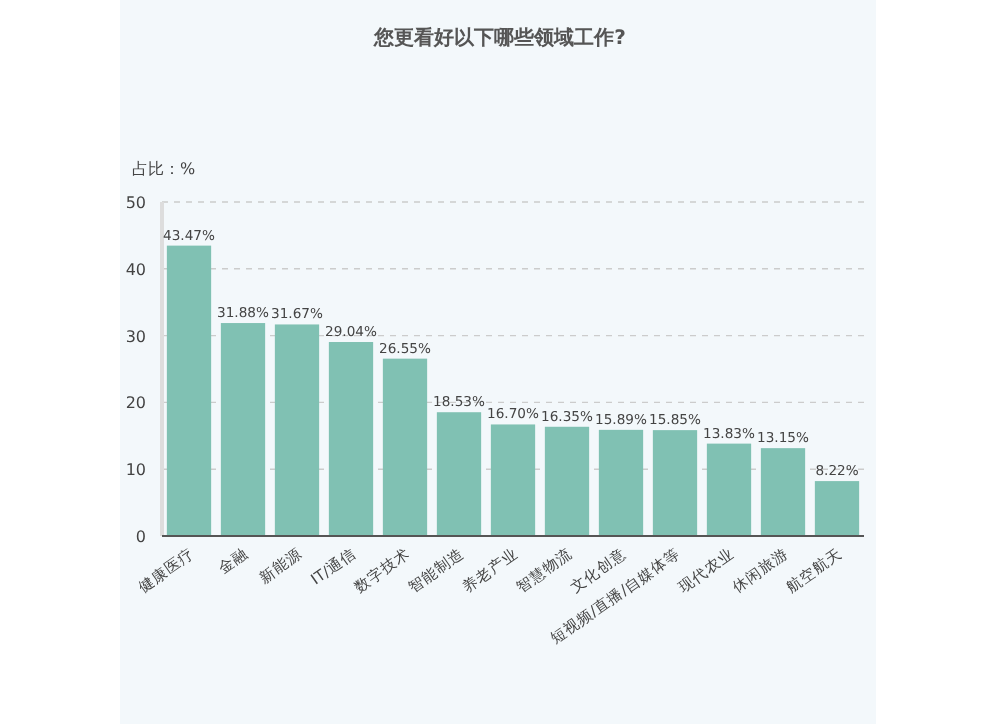 This screenshot has width=1000, height=724. I want to click on y-tick-label: 40, so click(135, 269).